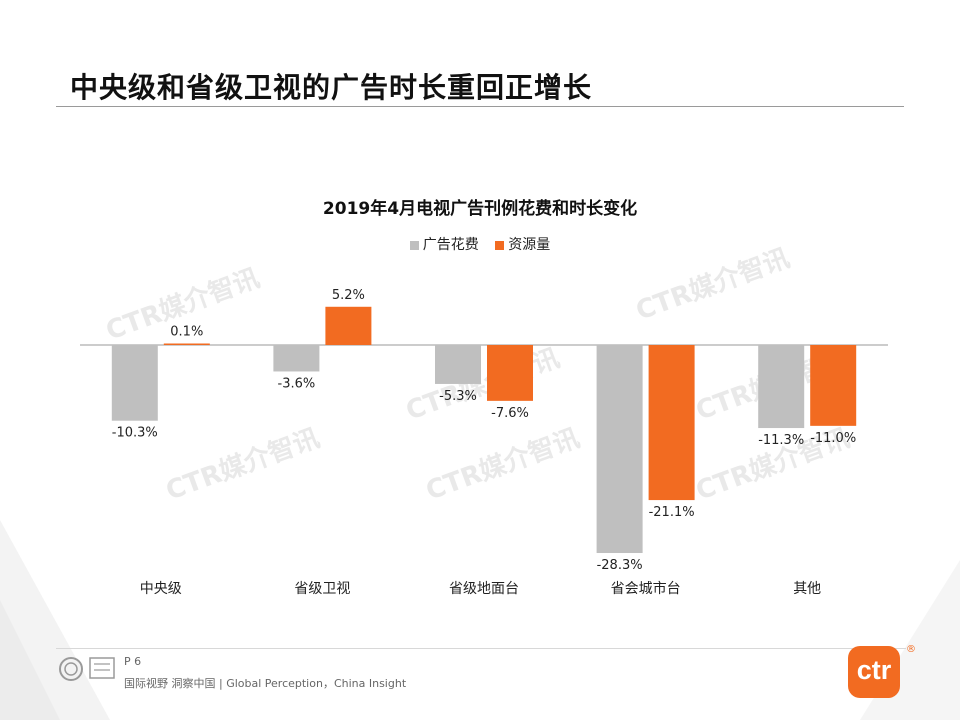 The width and height of the screenshot is (960, 720). Describe the element at coordinates (414, 245) in the screenshot. I see `legend-swatch-ad-spend` at that location.